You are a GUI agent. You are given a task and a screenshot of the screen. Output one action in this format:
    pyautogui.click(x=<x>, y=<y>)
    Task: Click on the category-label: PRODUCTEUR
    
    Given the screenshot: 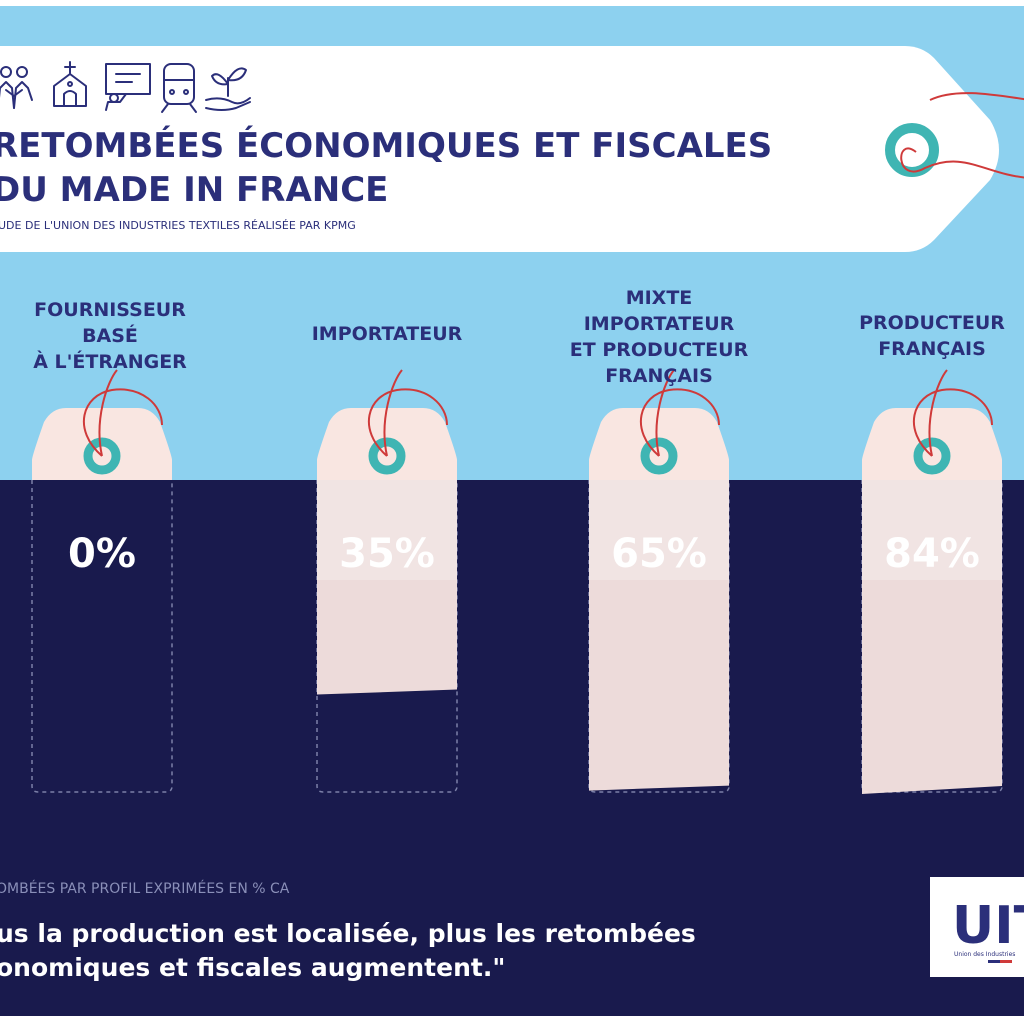 What is the action you would take?
    pyautogui.click(x=932, y=323)
    